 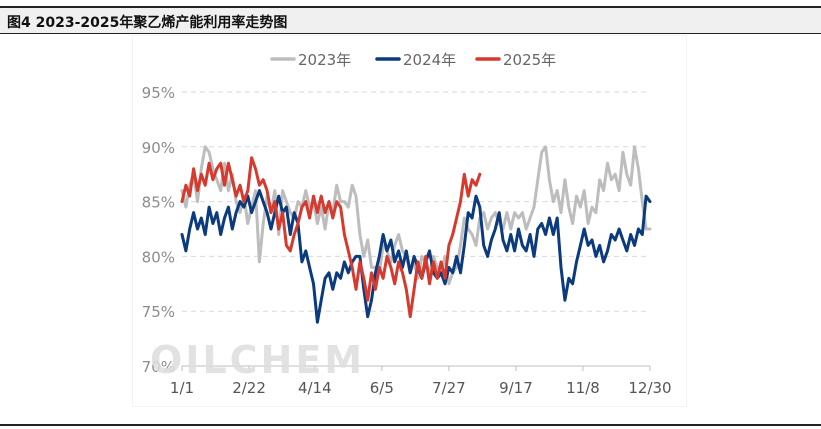 What do you see at coordinates (158, 312) in the screenshot?
I see `y-tick-label: 75%` at bounding box center [158, 312].